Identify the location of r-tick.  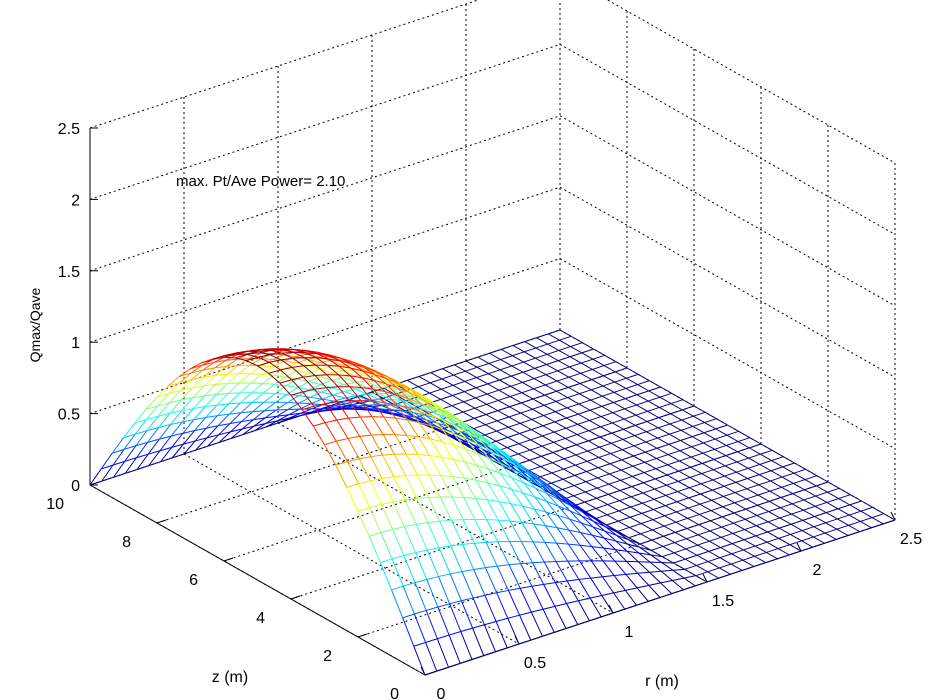
(893, 516).